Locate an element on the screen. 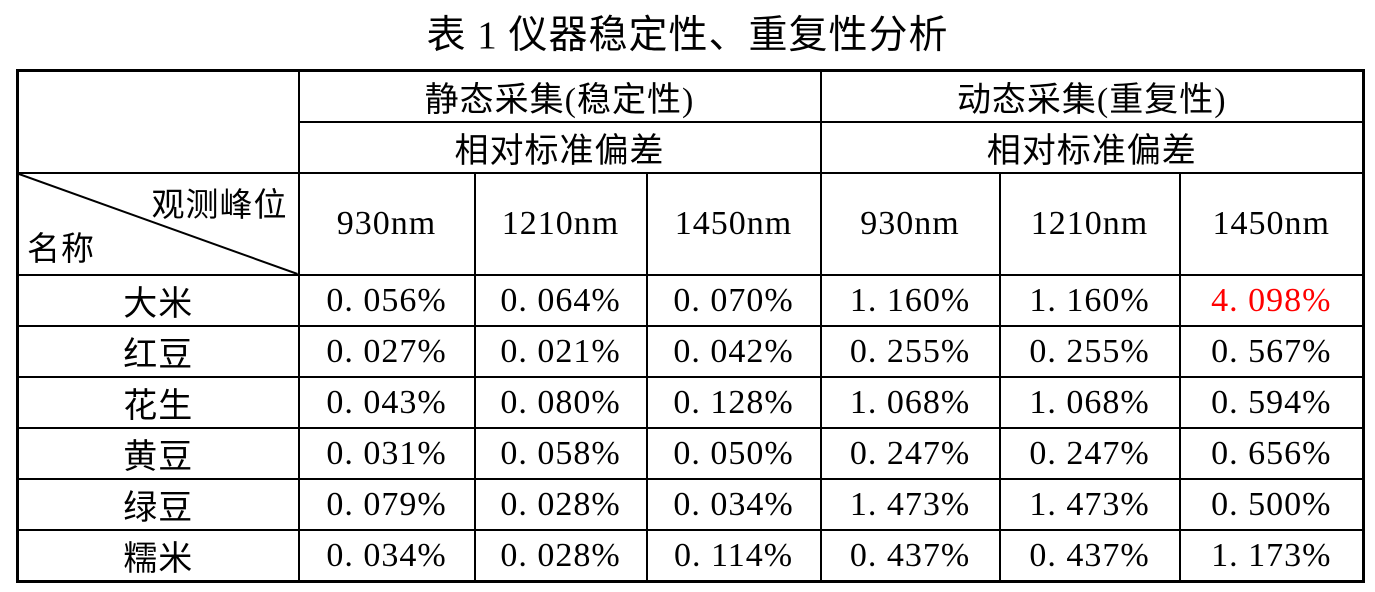 This screenshot has width=1375, height=592. wavelength-header-static-930: 930nm is located at coordinates (386, 224).